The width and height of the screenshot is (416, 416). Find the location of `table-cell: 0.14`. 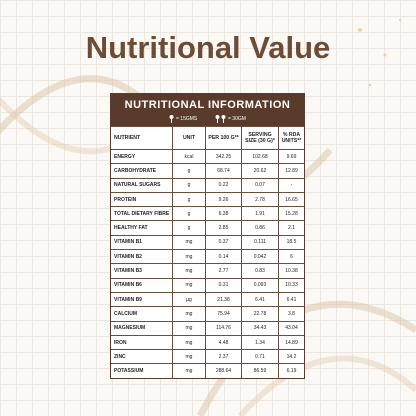

table-cell: 0.14 is located at coordinates (223, 257).